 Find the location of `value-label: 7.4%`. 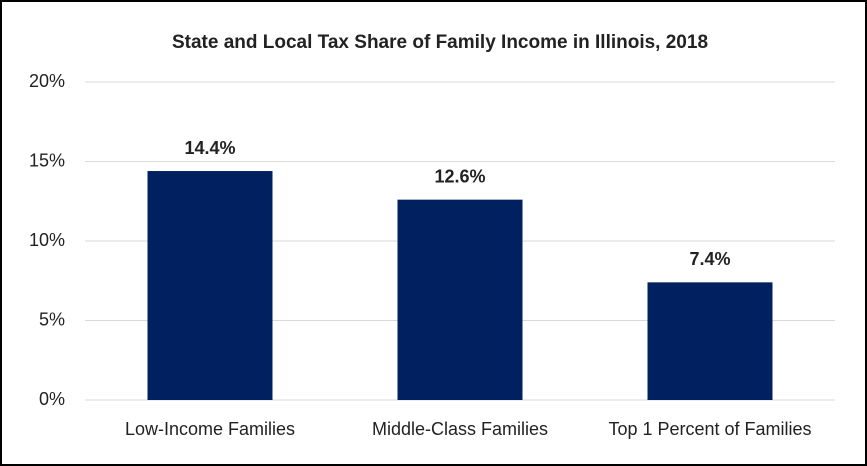

value-label: 7.4% is located at coordinates (709, 259).